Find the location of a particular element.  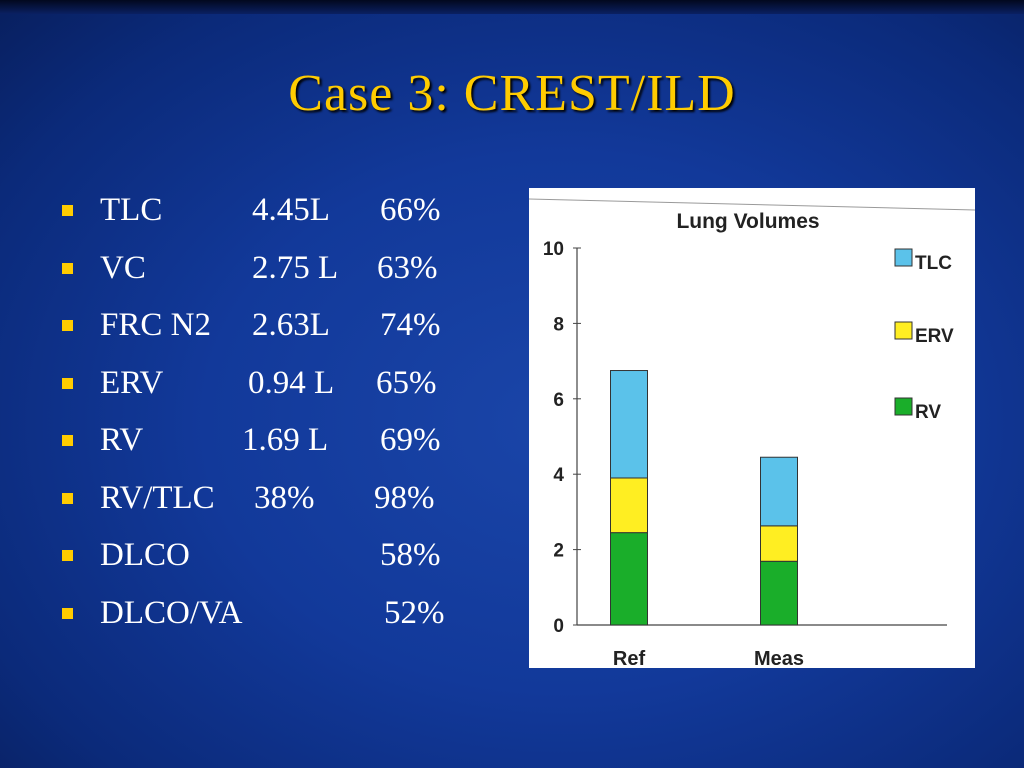

stat-value: 1.69 L is located at coordinates (285, 440).